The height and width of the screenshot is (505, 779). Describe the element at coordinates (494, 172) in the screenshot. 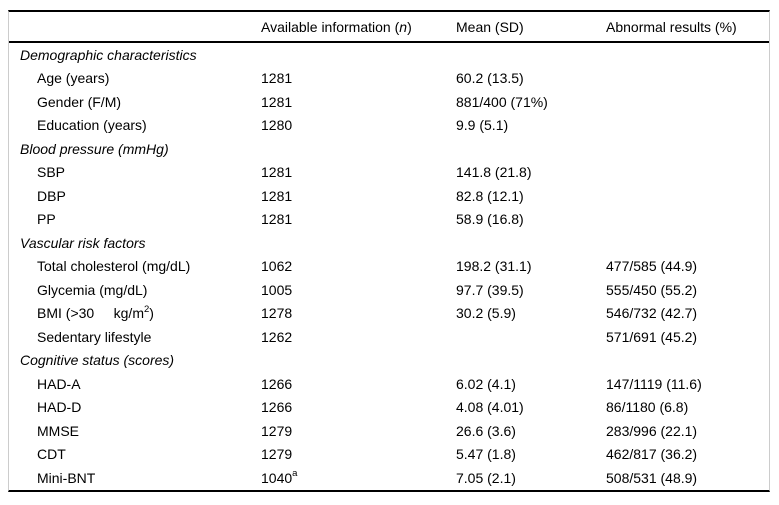

I see `cell-mean-sd: 141.8 (21.8)` at that location.